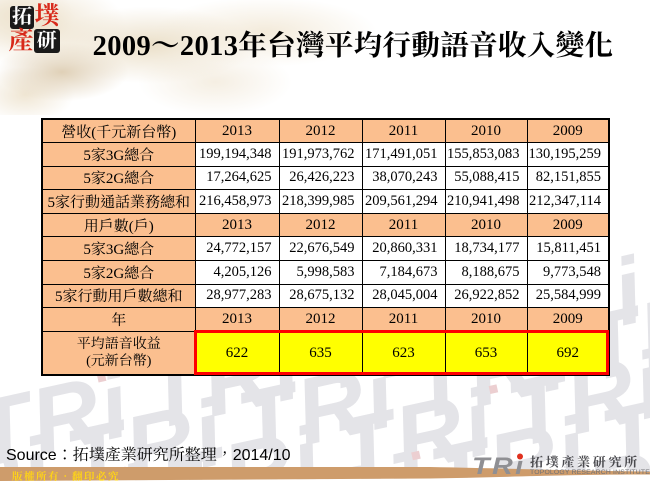  What do you see at coordinates (590, 472) in the screenshot?
I see `svg-text: TOPOLOGY RESEARCH INSTITUTE` at bounding box center [590, 472].